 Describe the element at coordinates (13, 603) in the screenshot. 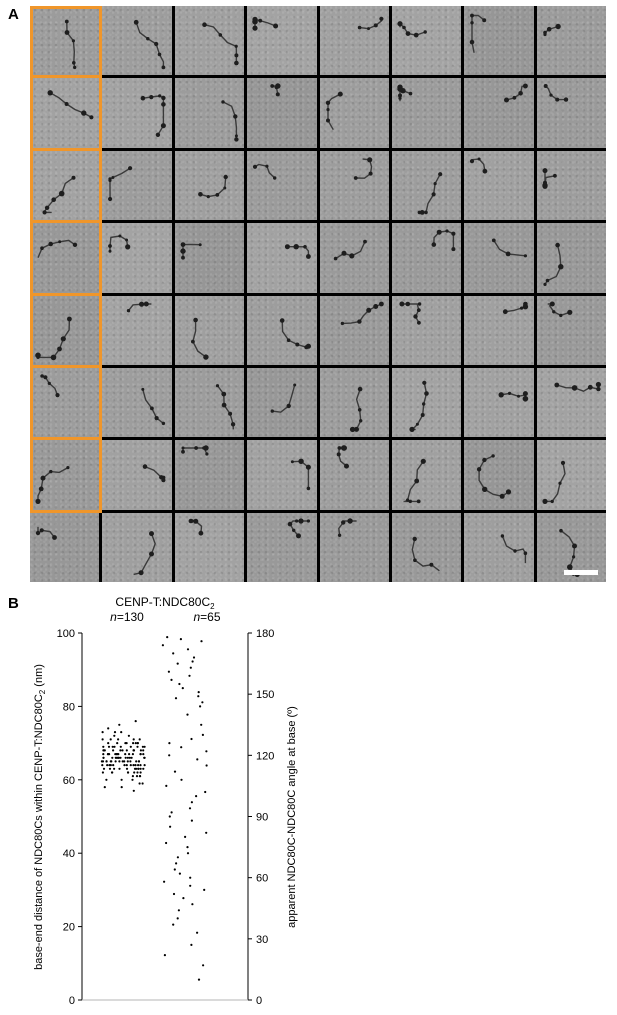

I see `panel-b-label: B` at that location.